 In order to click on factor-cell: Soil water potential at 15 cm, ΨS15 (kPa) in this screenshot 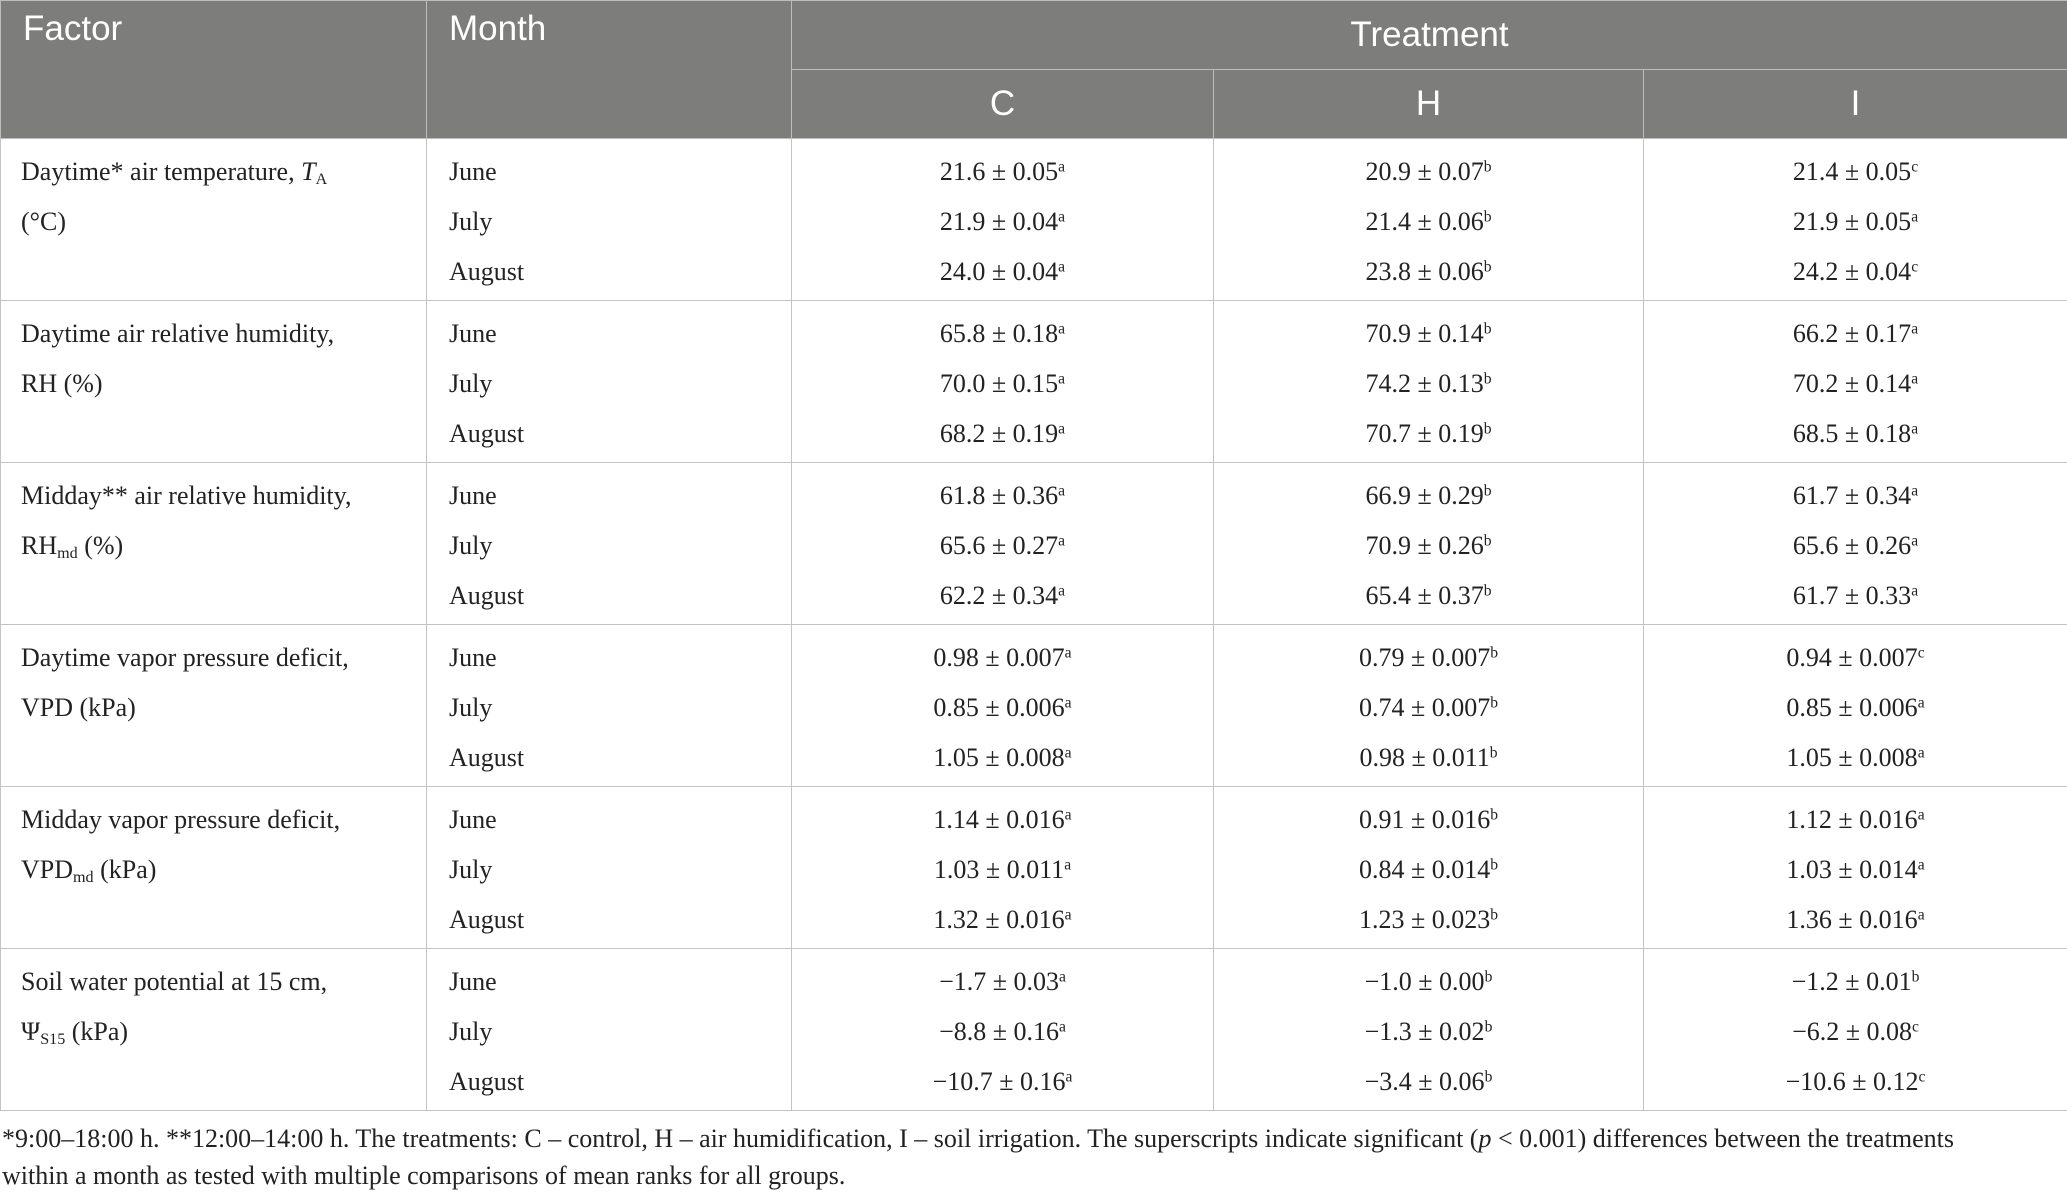, I will do `click(213, 1029)`.